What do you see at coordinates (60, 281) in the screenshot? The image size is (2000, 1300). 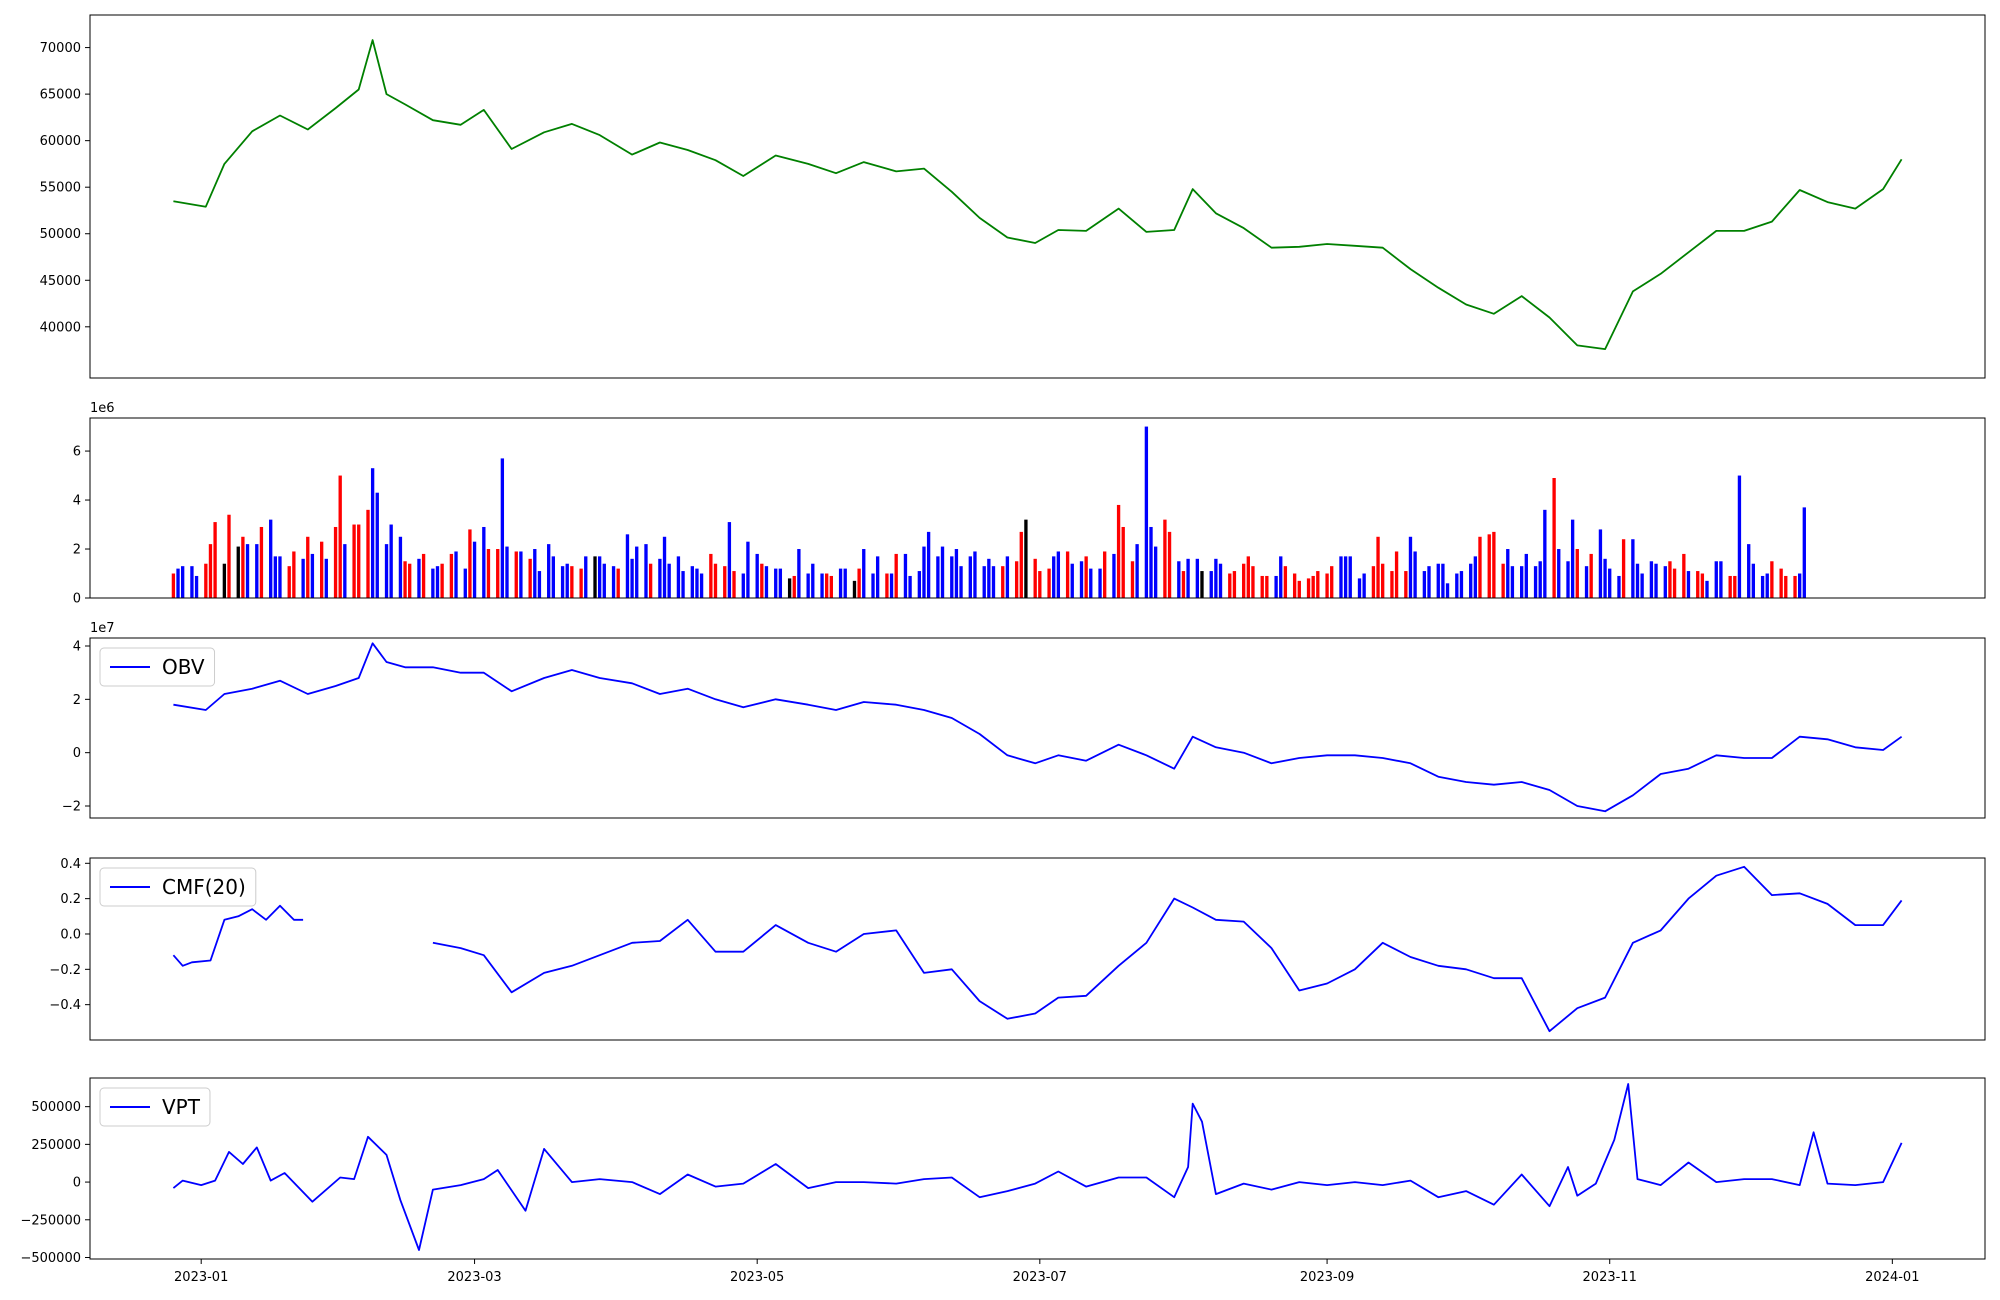 I see `y-tick-label: 45000` at bounding box center [60, 281].